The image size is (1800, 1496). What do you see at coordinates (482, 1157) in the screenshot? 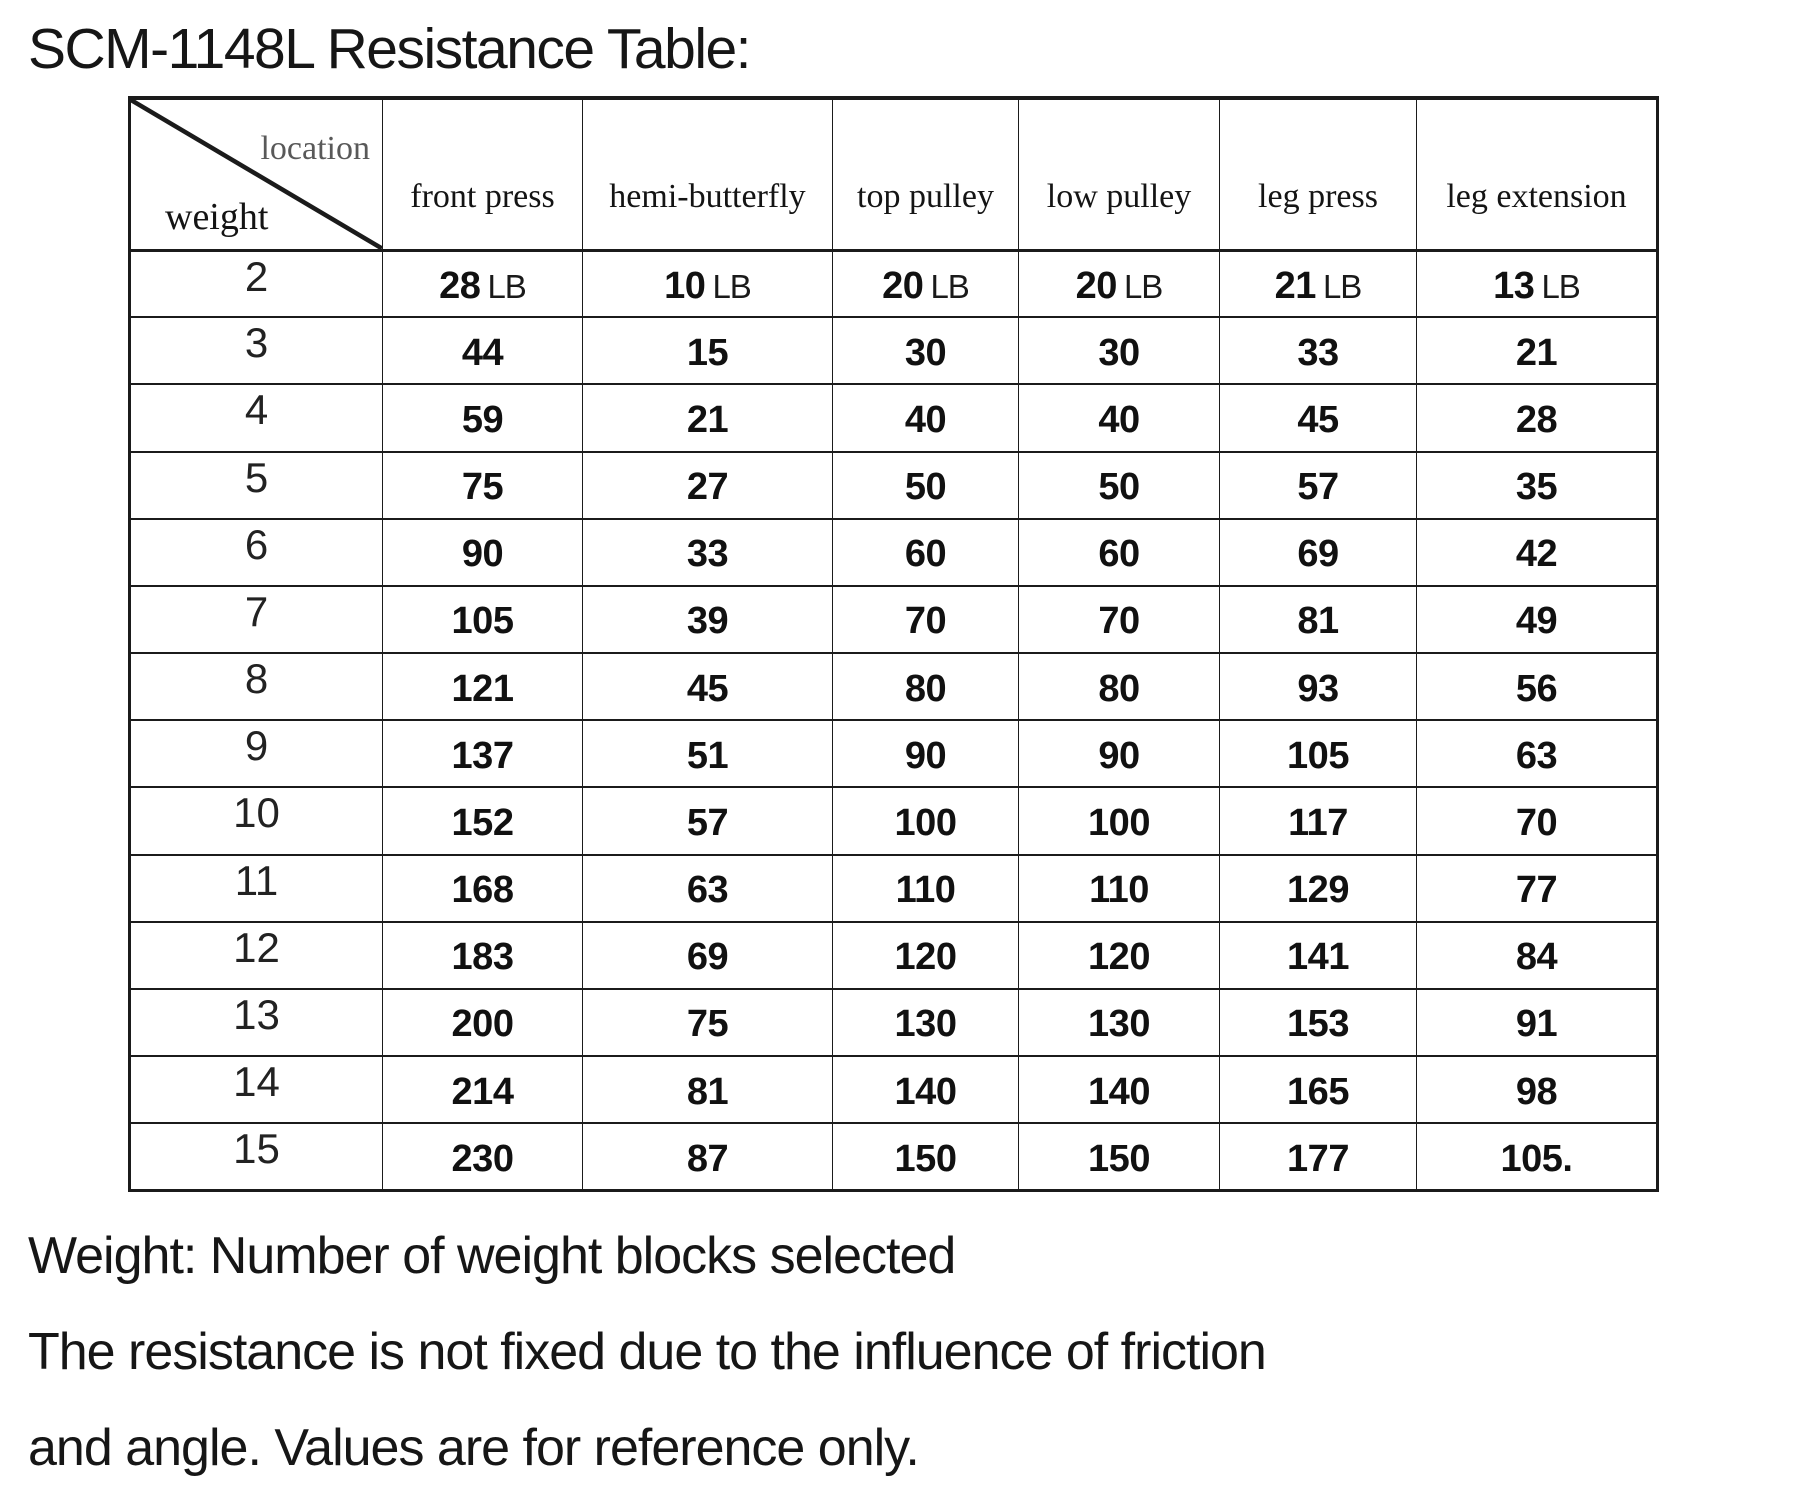
I see `value-cell: 230` at bounding box center [482, 1157].